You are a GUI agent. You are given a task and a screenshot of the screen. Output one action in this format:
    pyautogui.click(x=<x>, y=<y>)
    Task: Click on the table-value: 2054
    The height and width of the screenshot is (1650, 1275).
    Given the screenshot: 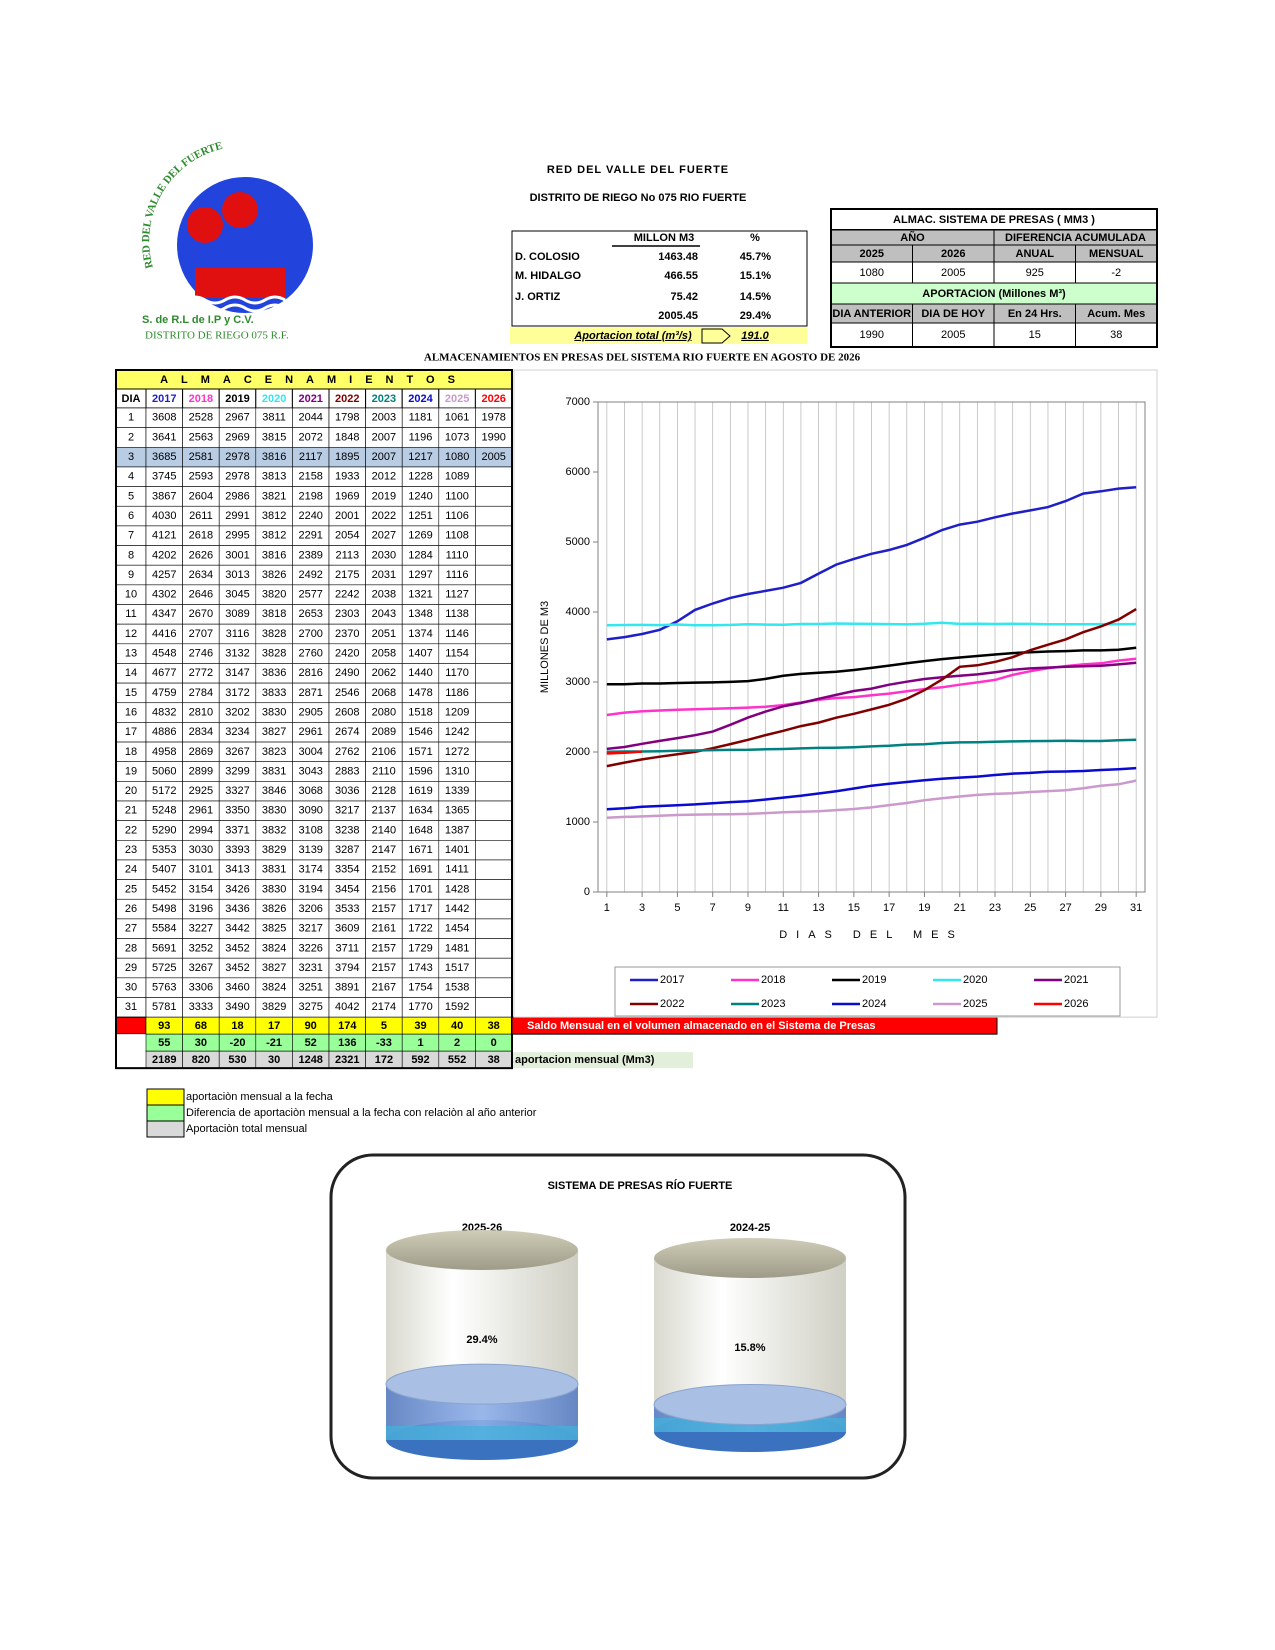 What is the action you would take?
    pyautogui.click(x=347, y=536)
    